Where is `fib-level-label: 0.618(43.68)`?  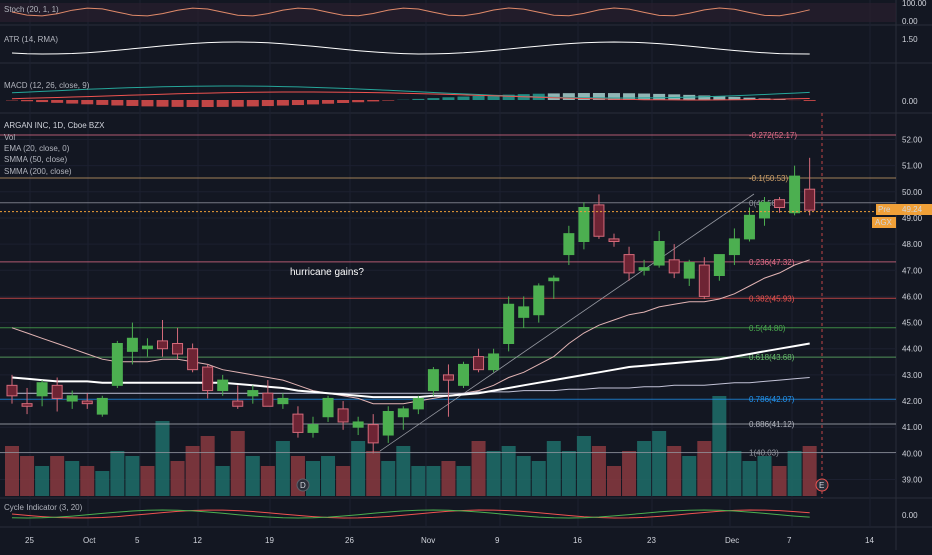 fib-level-label: 0.618(43.68) is located at coordinates (772, 357).